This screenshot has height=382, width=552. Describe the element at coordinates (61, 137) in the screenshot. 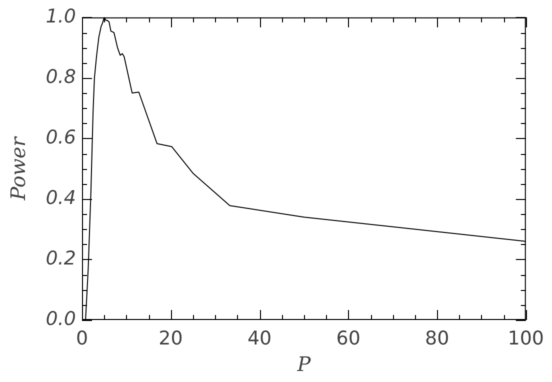

I see `y-tick-label: 0.6` at that location.